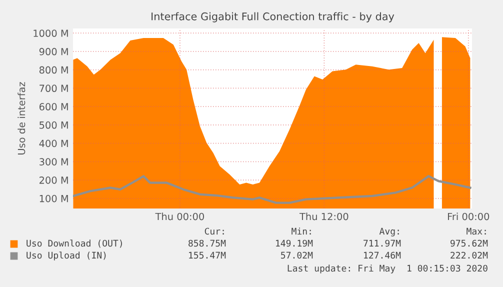  I want to click on text: 57.02M, so click(297, 255).